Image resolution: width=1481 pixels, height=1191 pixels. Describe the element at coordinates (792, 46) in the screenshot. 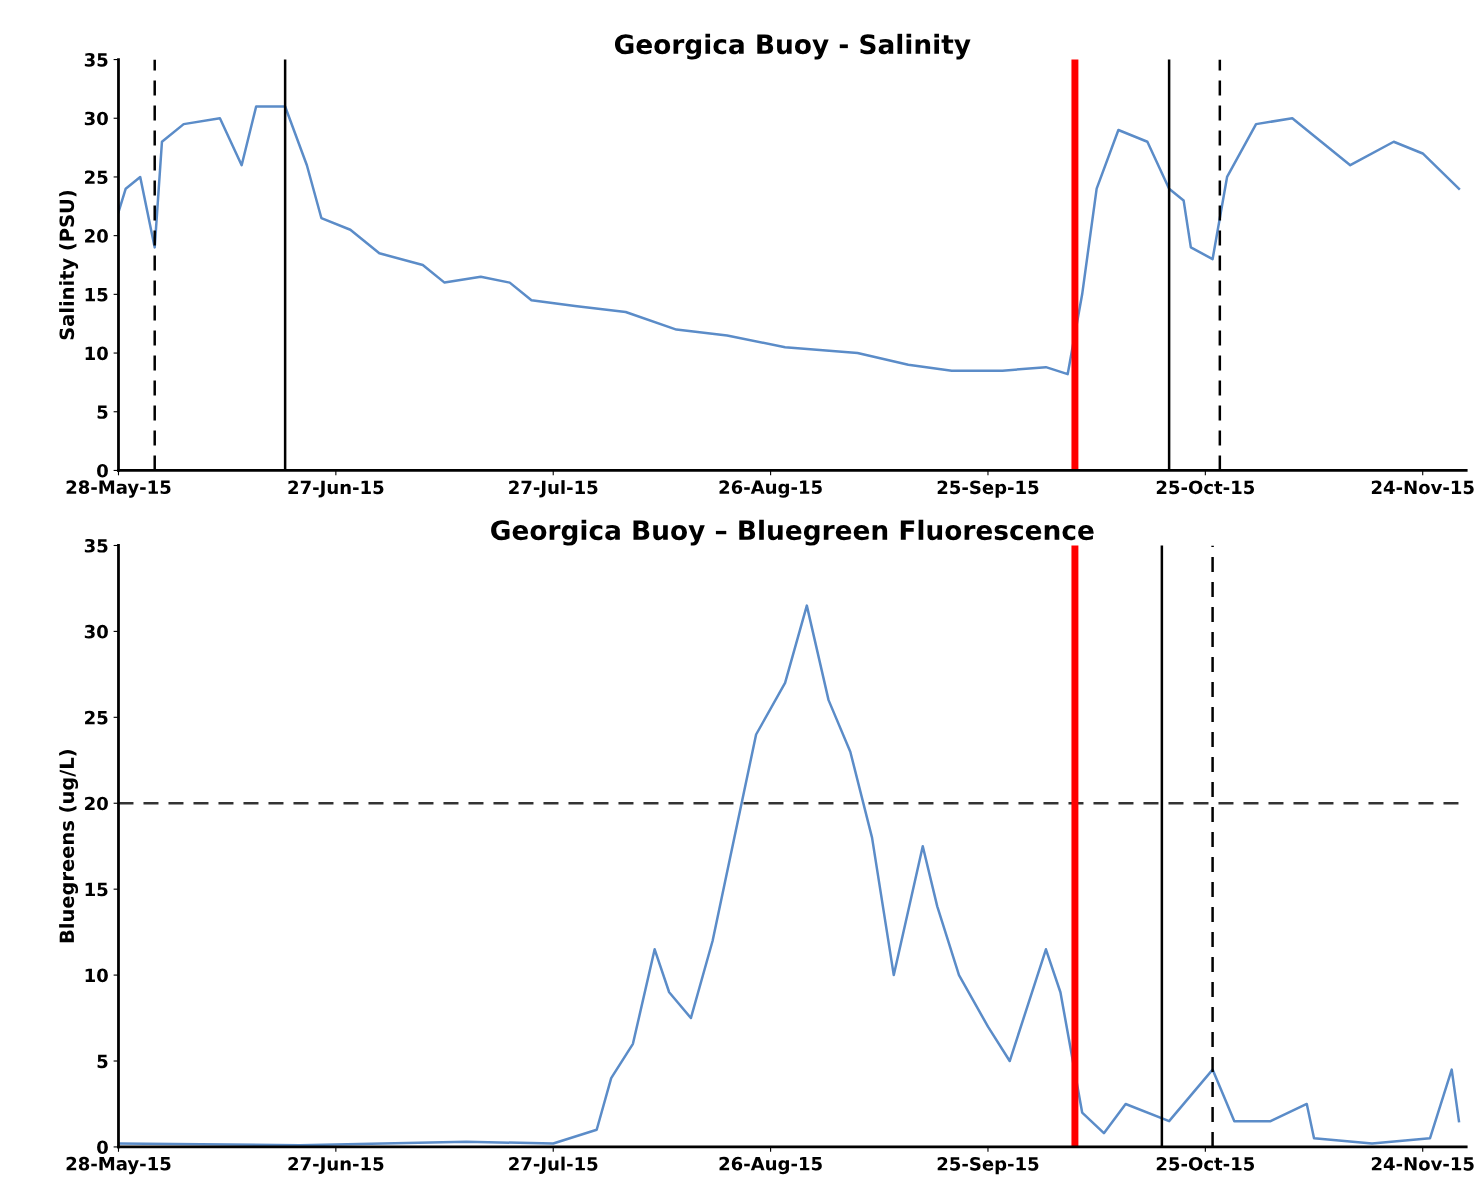

I see `chart-title: Georgica Buoy - Salinity` at that location.